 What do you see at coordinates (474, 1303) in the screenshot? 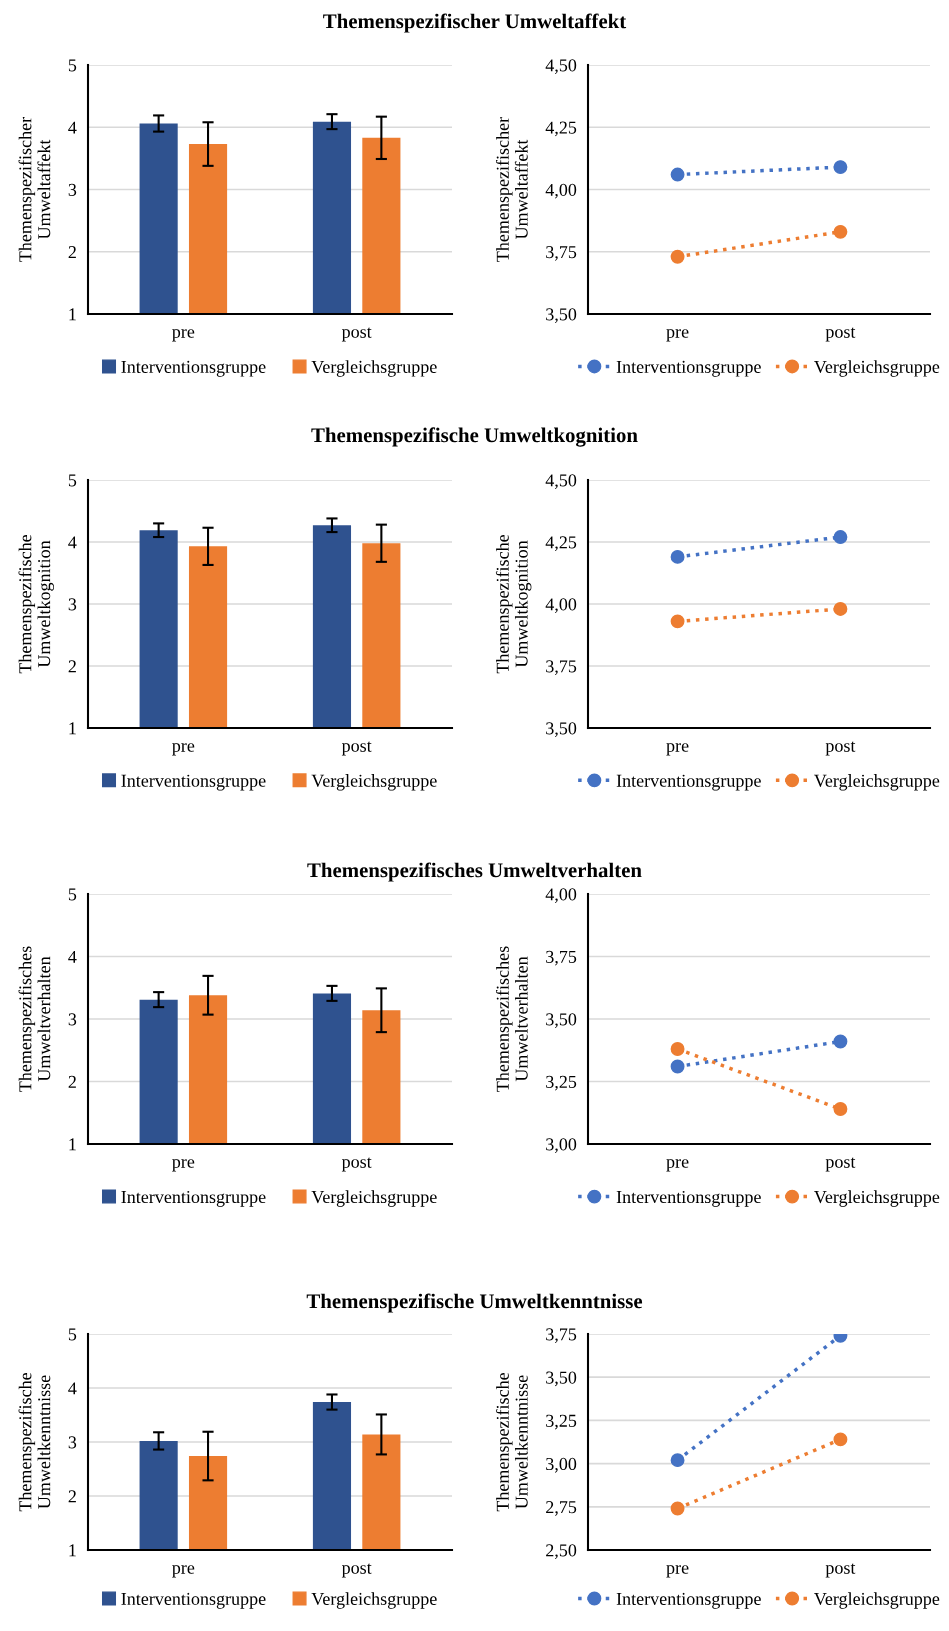
I see `chart-title: Themenspezifische Umweltkenntnisse` at bounding box center [474, 1303].